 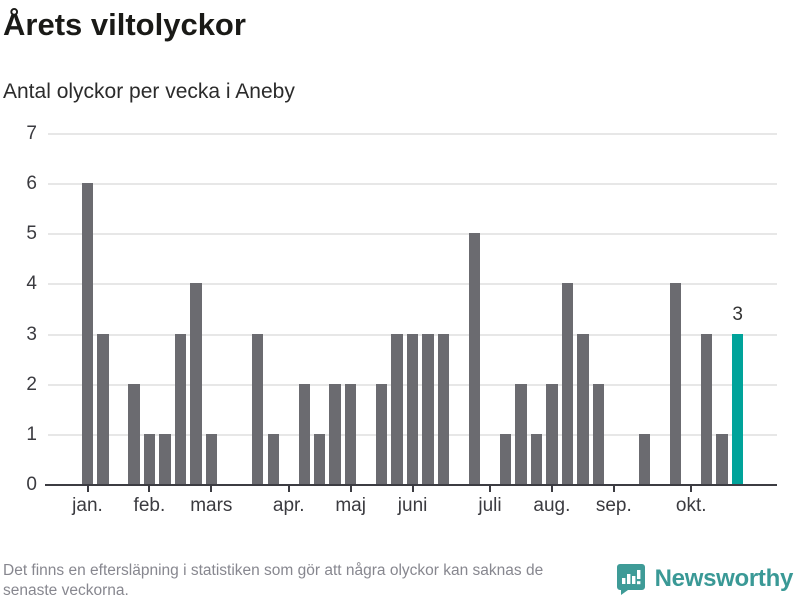 What do you see at coordinates (631, 579) in the screenshot?
I see `newsworthy-bubble-chart-icon` at bounding box center [631, 579].